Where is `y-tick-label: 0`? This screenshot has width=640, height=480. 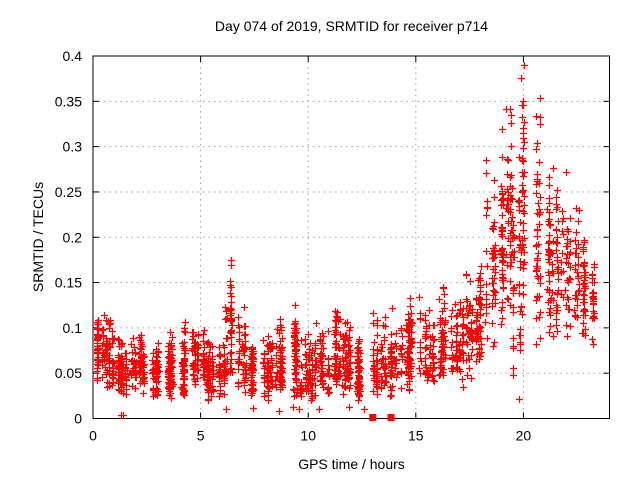
y-tick-label: 0 is located at coordinates (78, 419).